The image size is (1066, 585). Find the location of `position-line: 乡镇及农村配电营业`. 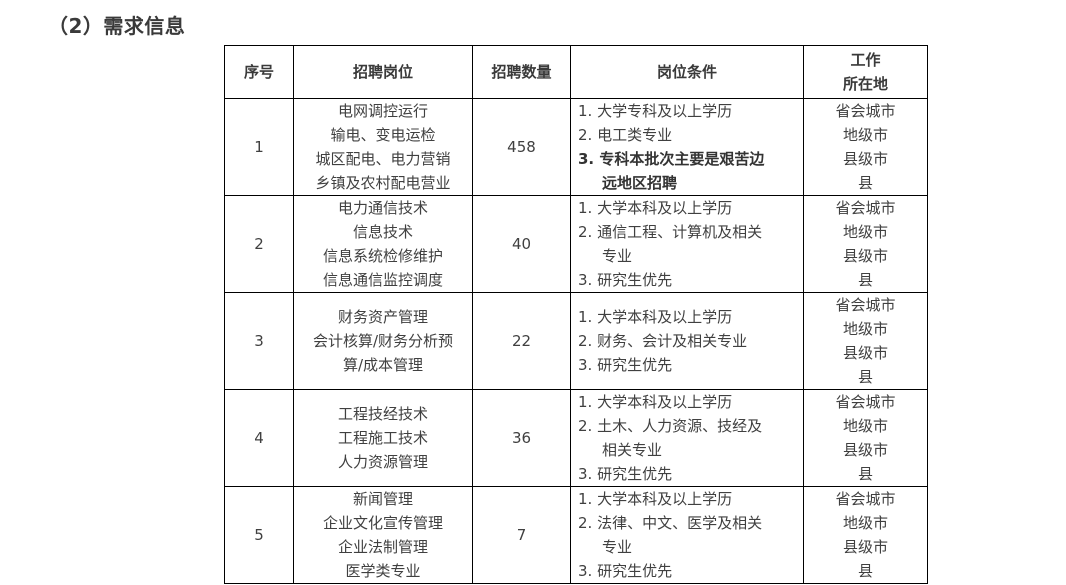

position-line: 乡镇及农村配电营业 is located at coordinates (383, 183).